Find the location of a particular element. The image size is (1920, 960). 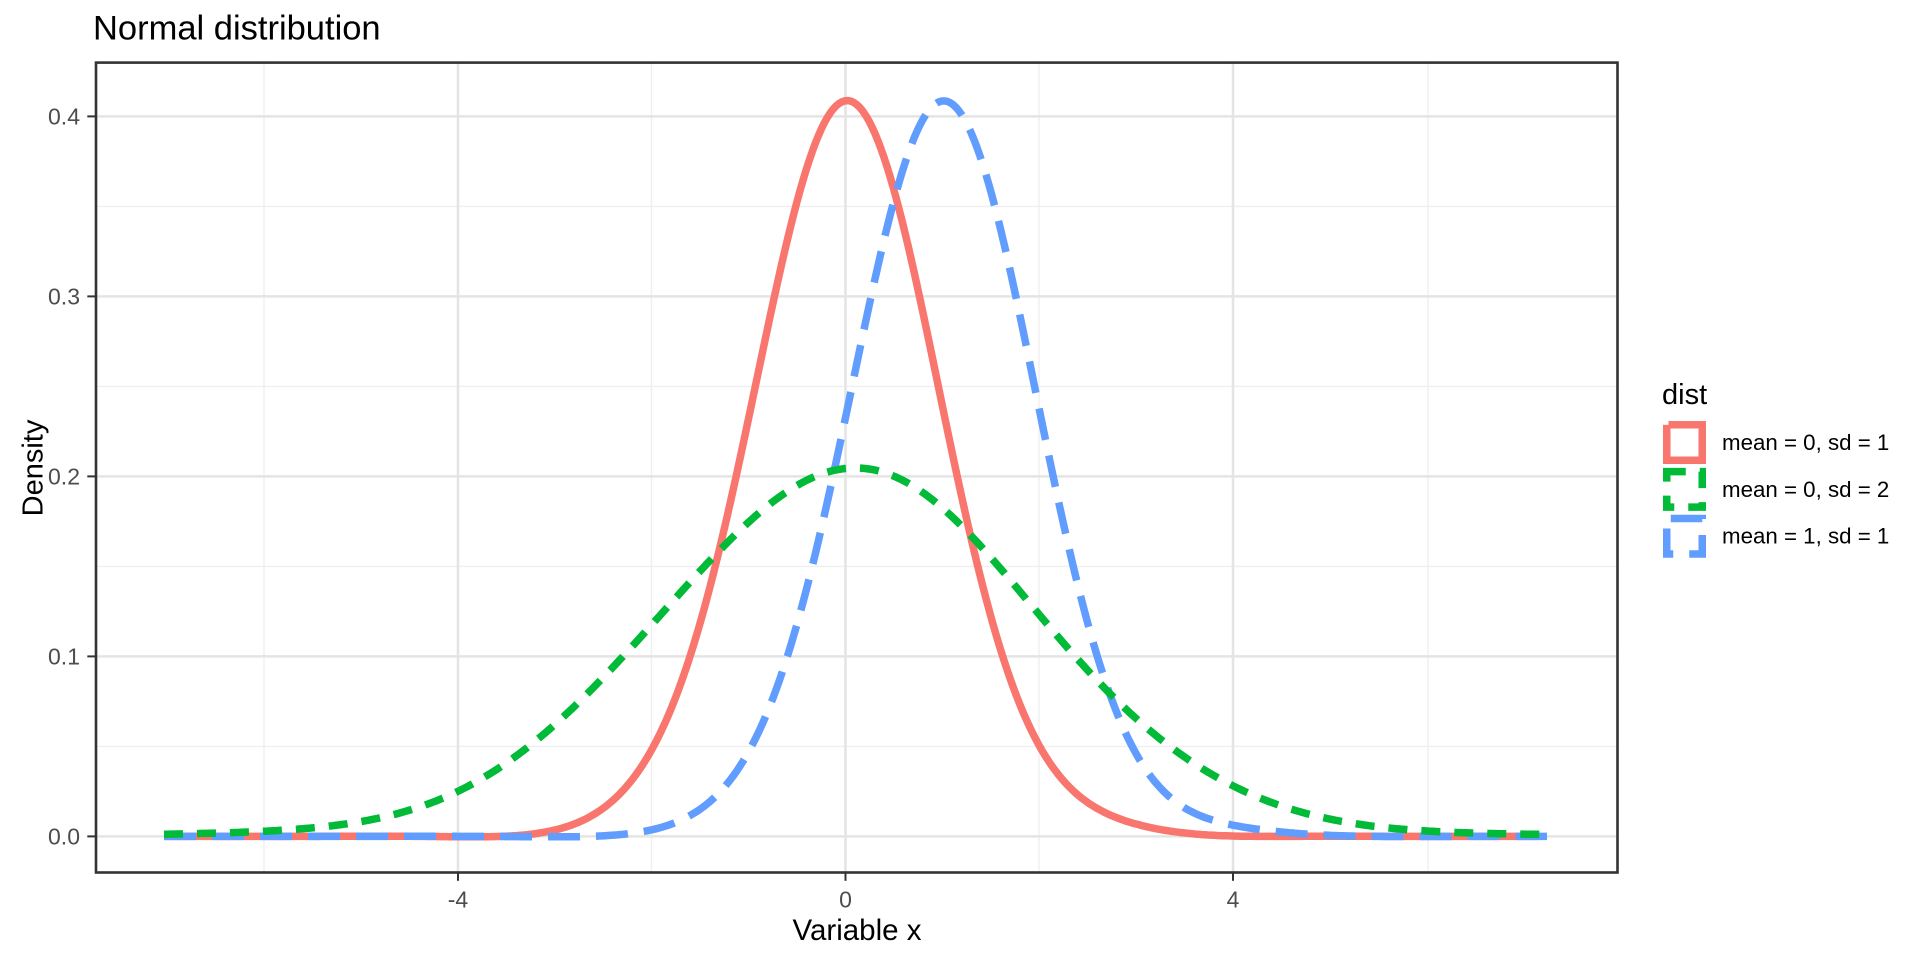

svg-text: 0 is located at coordinates (845, 900).